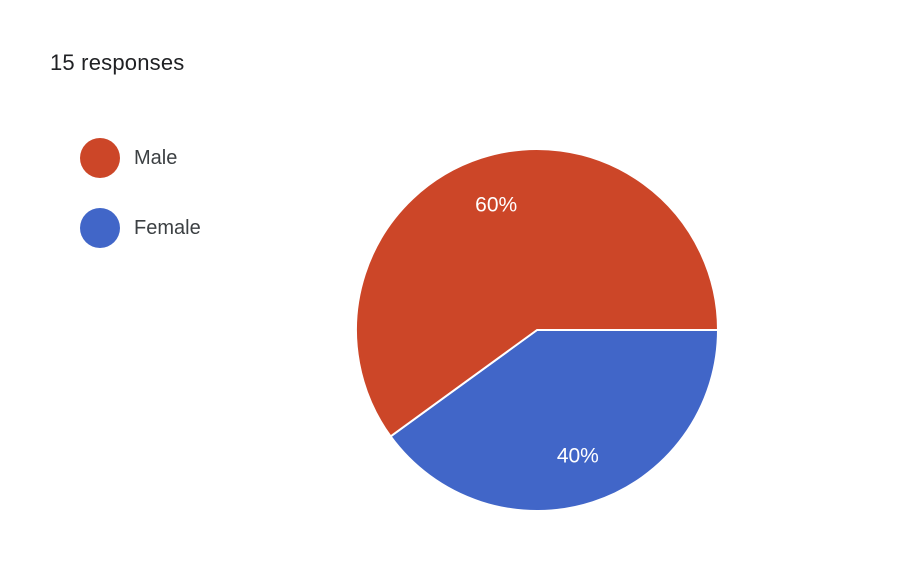  Describe the element at coordinates (496, 204) in the screenshot. I see `slice-label-male: 60%` at that location.